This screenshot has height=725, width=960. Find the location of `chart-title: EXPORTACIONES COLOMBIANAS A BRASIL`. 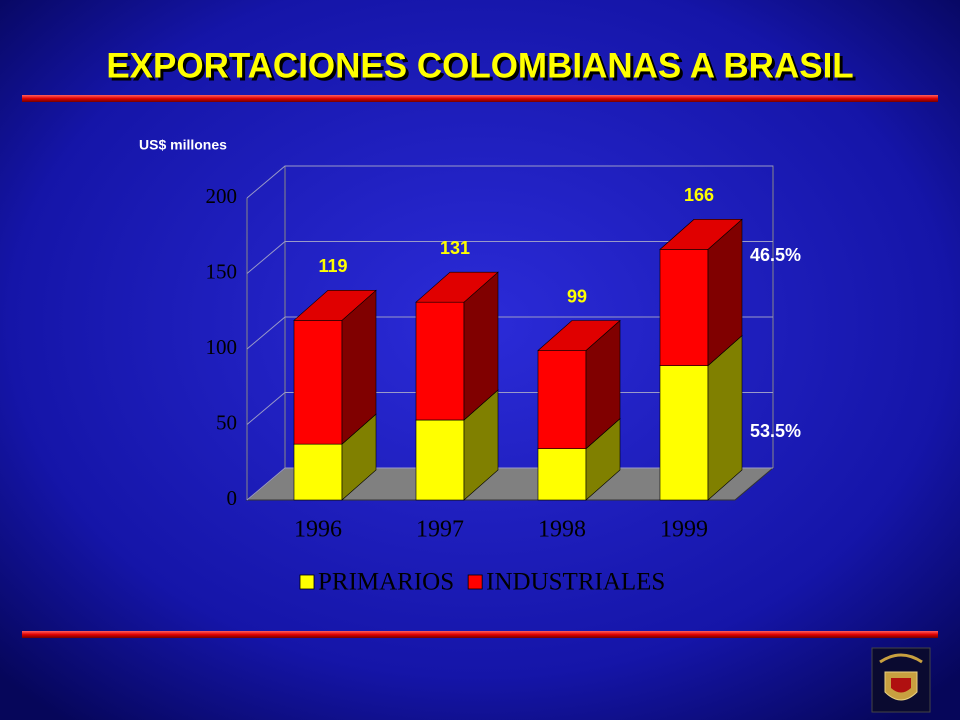

chart-title: EXPORTACIONES COLOMBIANAS A BRASIL is located at coordinates (479, 65).